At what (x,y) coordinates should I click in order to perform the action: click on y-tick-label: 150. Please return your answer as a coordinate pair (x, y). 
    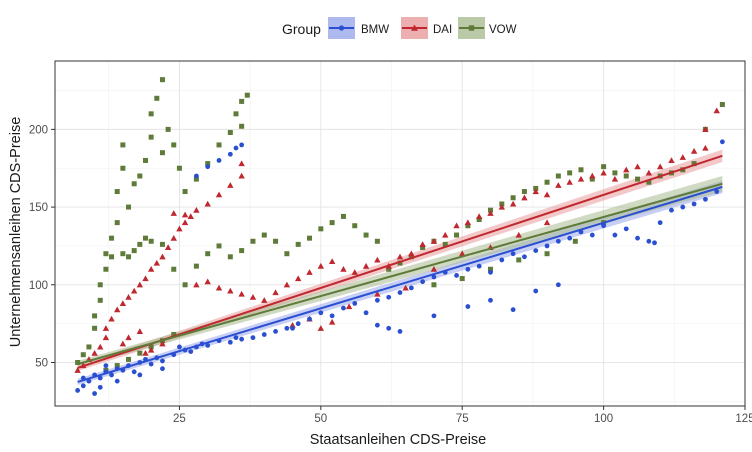
    Looking at the image, I should click on (38, 208).